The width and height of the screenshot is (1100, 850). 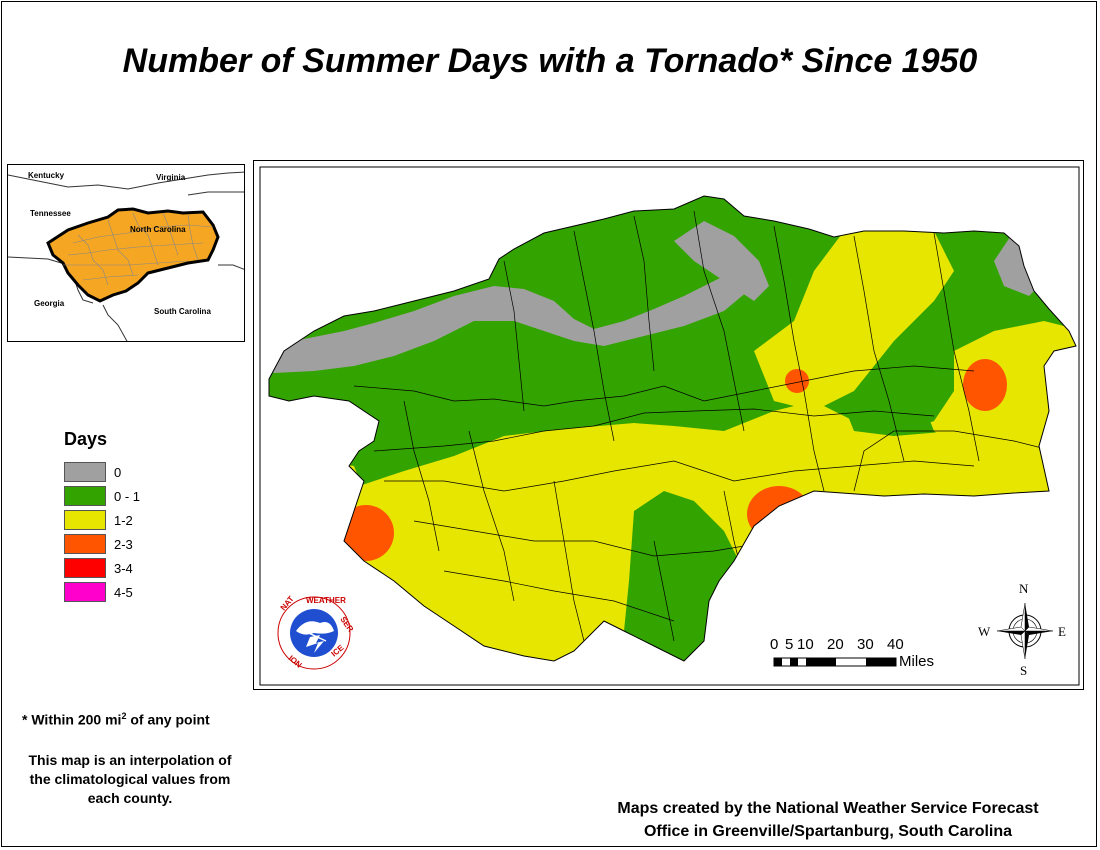 I want to click on zone-1-2-days-east, so click(x=854, y=316).